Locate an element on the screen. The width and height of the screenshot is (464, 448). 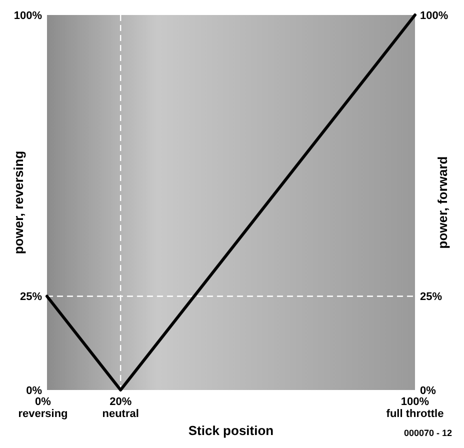
y-tick-label: 25% is located at coordinates (31, 297).